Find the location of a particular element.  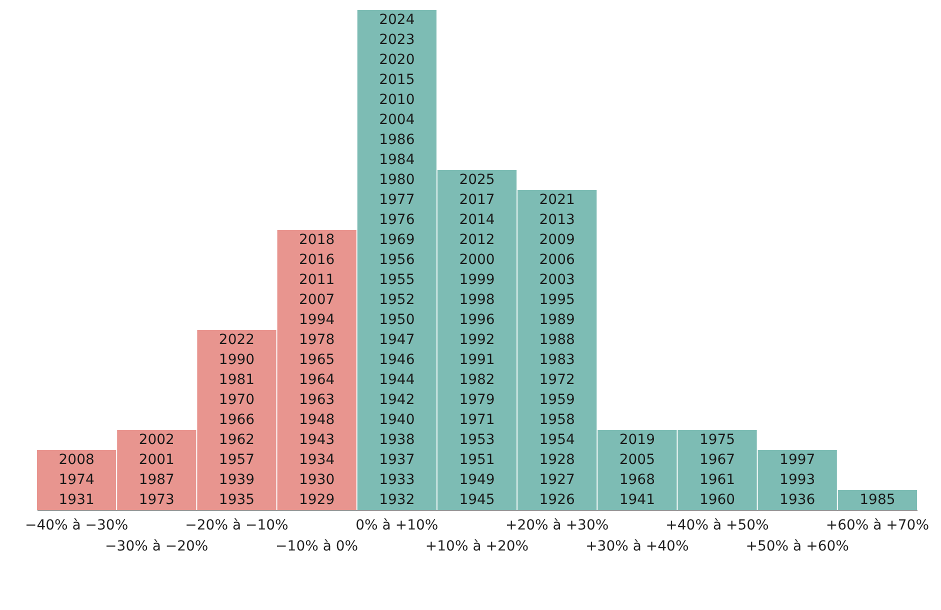

annotation: 1973 is located at coordinates (156, 500).